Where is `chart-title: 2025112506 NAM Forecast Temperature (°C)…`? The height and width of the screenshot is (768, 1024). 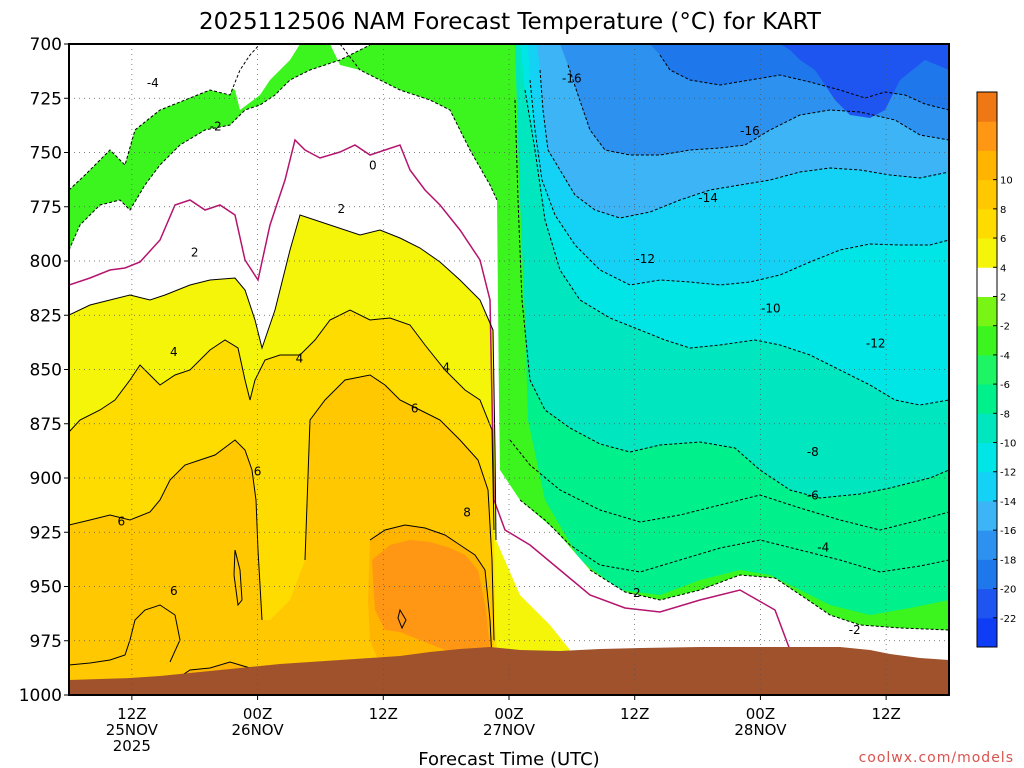 chart-title: 2025112506 NAM Forecast Temperature (°C)… is located at coordinates (510, 22).